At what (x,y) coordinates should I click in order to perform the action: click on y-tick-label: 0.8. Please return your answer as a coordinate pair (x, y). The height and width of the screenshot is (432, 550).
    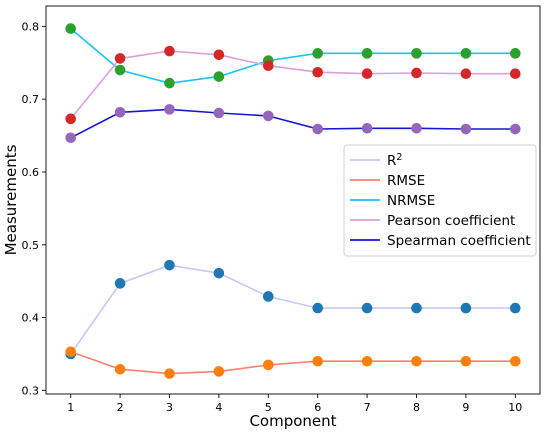
    Looking at the image, I should click on (31, 26).